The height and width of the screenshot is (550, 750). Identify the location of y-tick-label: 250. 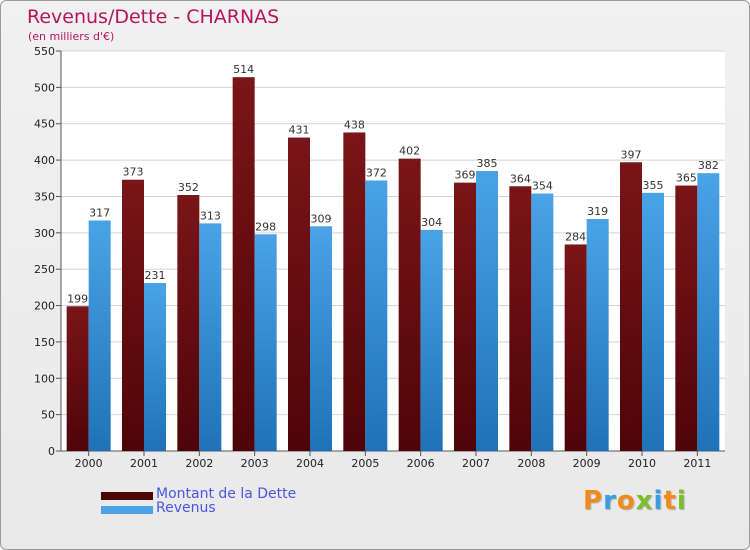
(44, 269).